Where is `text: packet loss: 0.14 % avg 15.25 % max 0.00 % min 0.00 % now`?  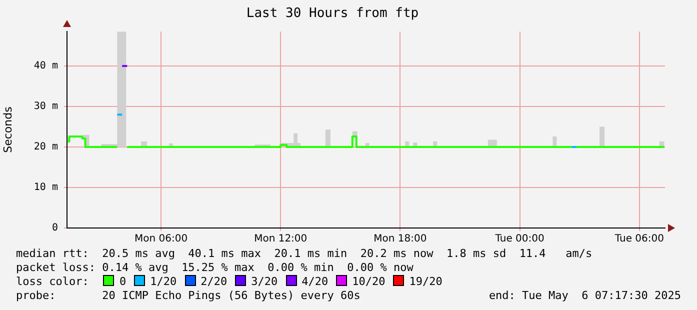
text: packet loss: 0.14 % avg 15.25 % max 0.00 % min 0.00 % now is located at coordinates (215, 267).